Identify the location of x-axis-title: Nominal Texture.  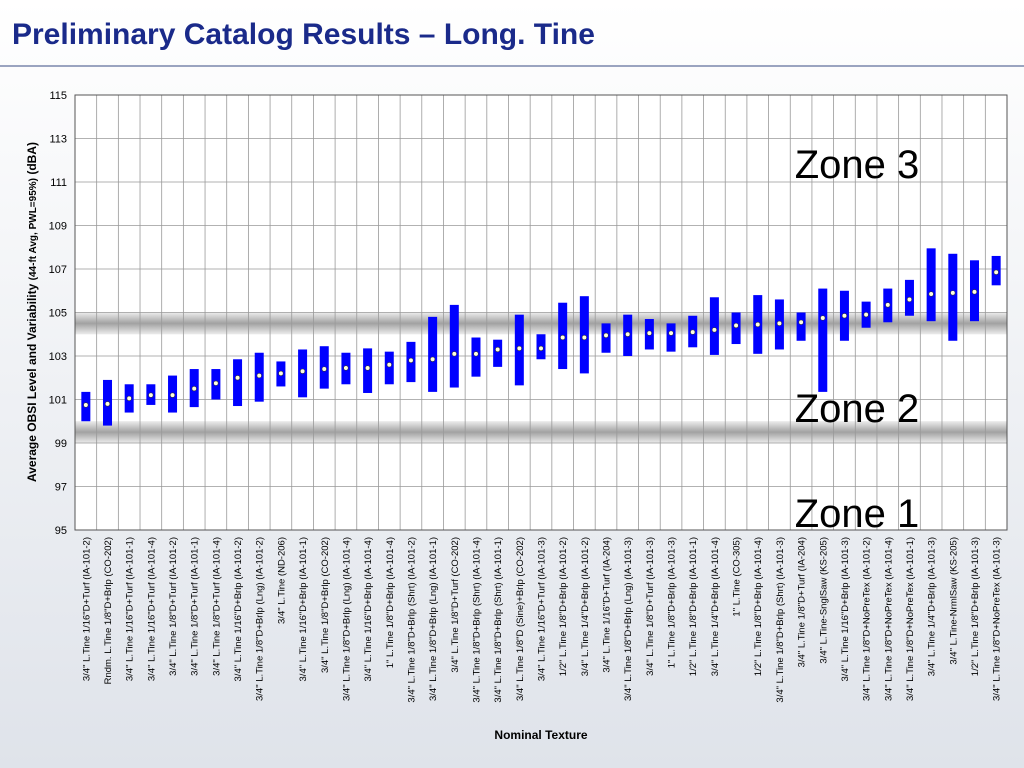
(540, 735).